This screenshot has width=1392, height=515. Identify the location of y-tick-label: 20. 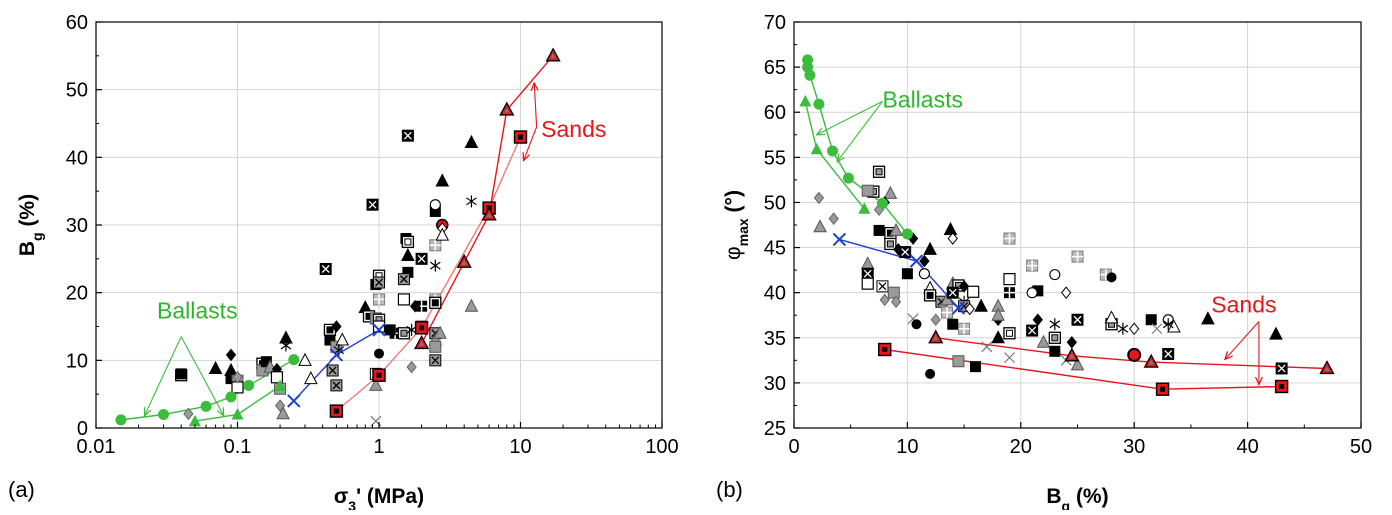
(77, 294).